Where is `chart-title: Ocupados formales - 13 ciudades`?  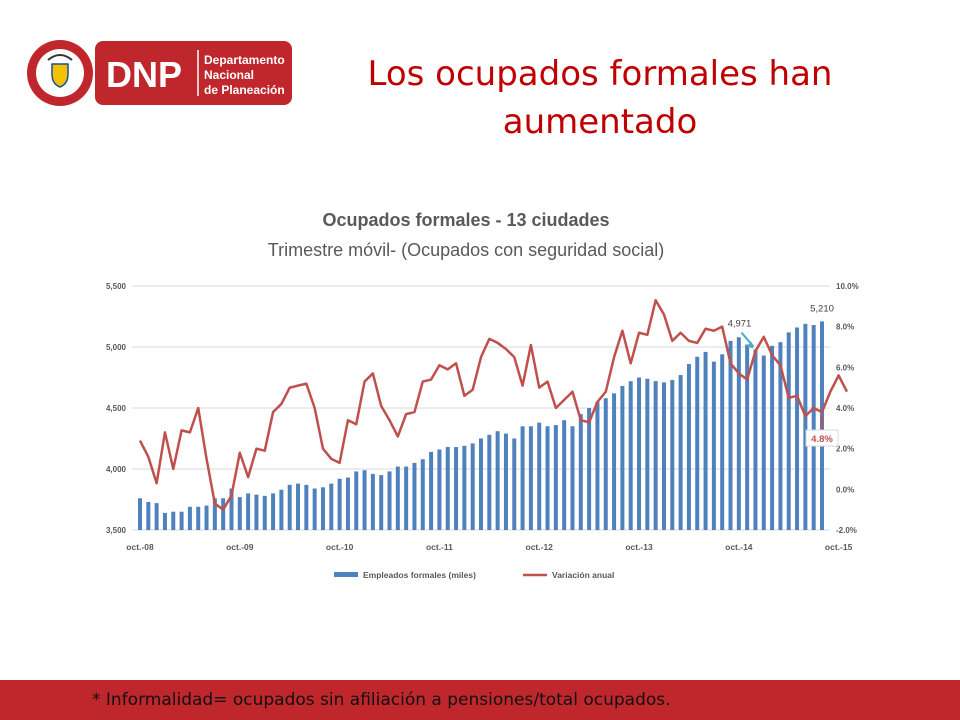 chart-title: Ocupados formales - 13 ciudades is located at coordinates (465, 220).